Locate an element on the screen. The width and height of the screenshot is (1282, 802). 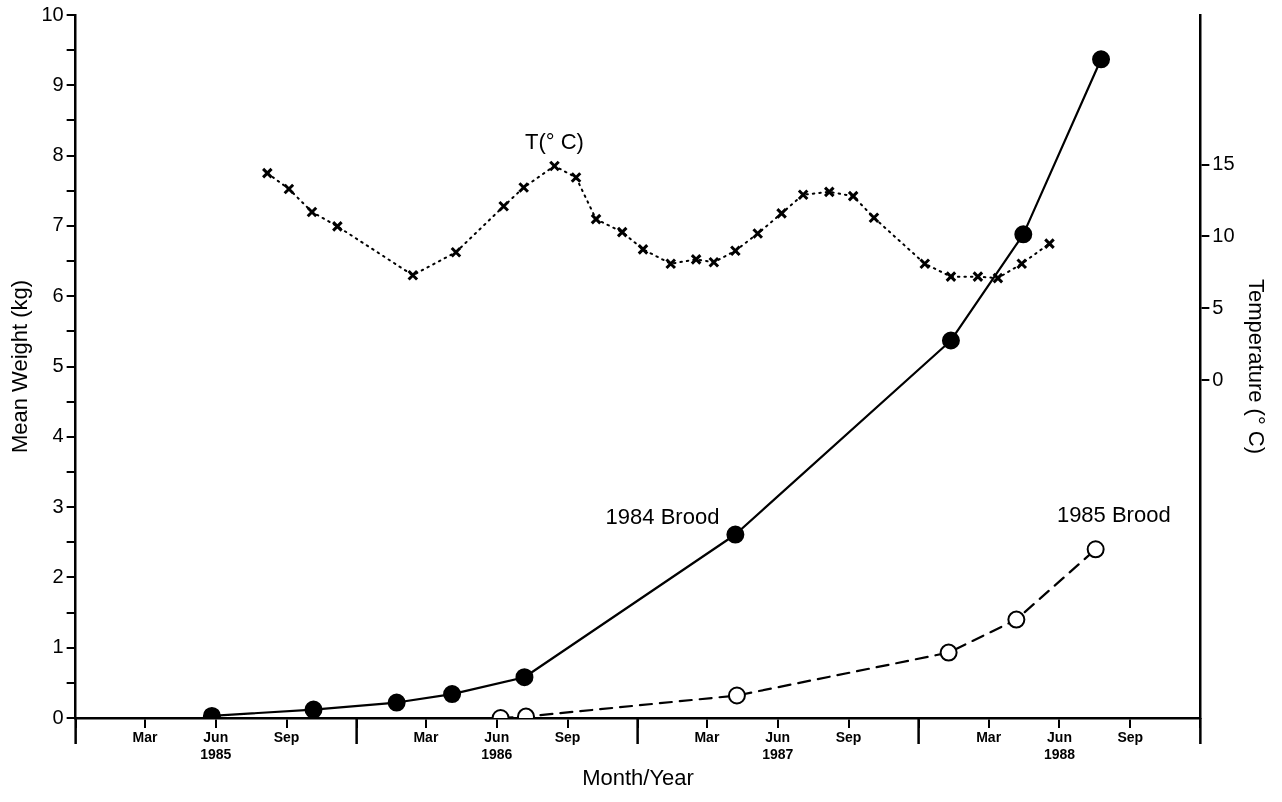
y-tick-label: 7 is located at coordinates (58, 224).